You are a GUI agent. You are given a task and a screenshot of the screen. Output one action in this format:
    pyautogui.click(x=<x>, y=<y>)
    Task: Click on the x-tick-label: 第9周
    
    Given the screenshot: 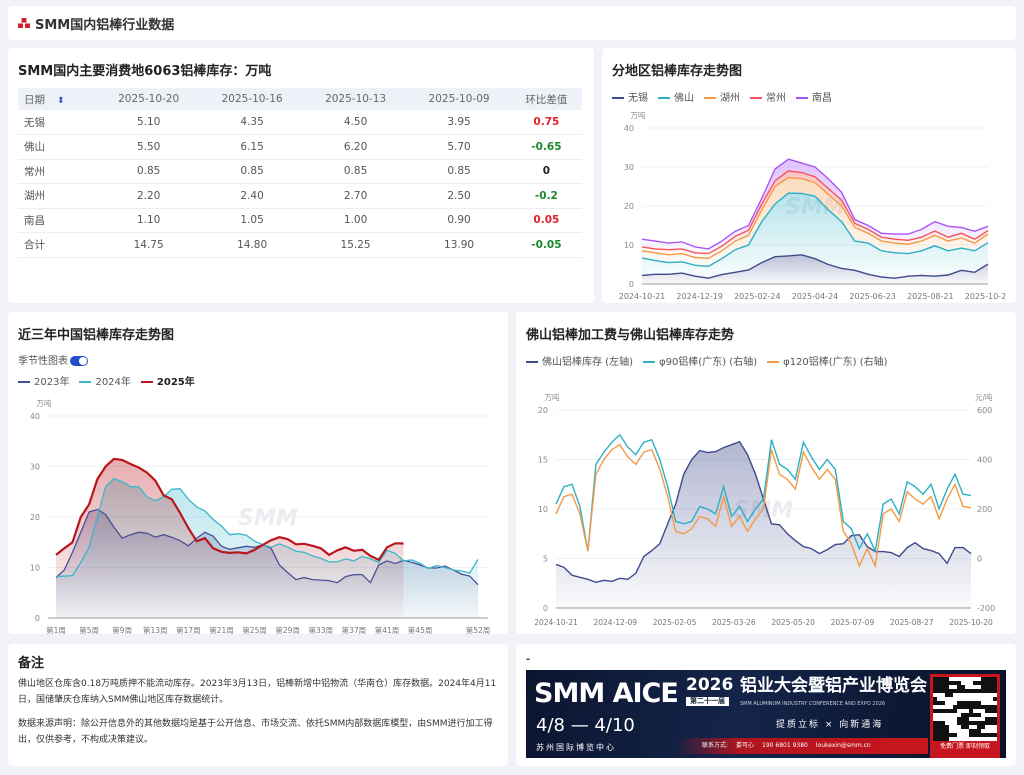 What is the action you would take?
    pyautogui.click(x=122, y=630)
    